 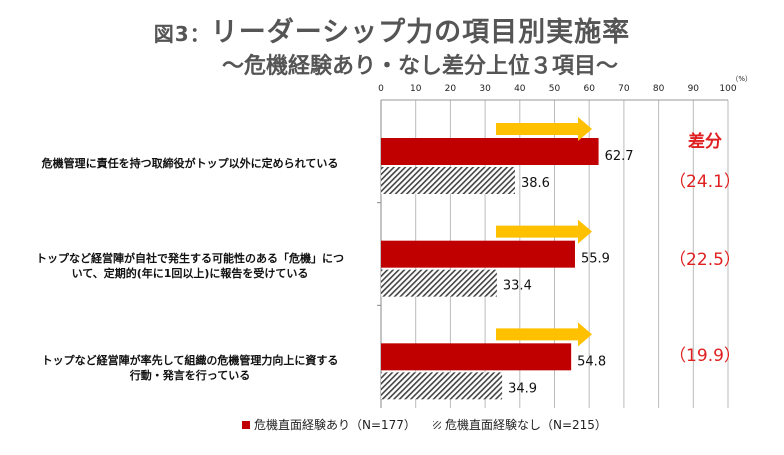 I want to click on category-label-line: いて、定期的(年に1回以上)に報告を受けている, so click(x=190, y=273).